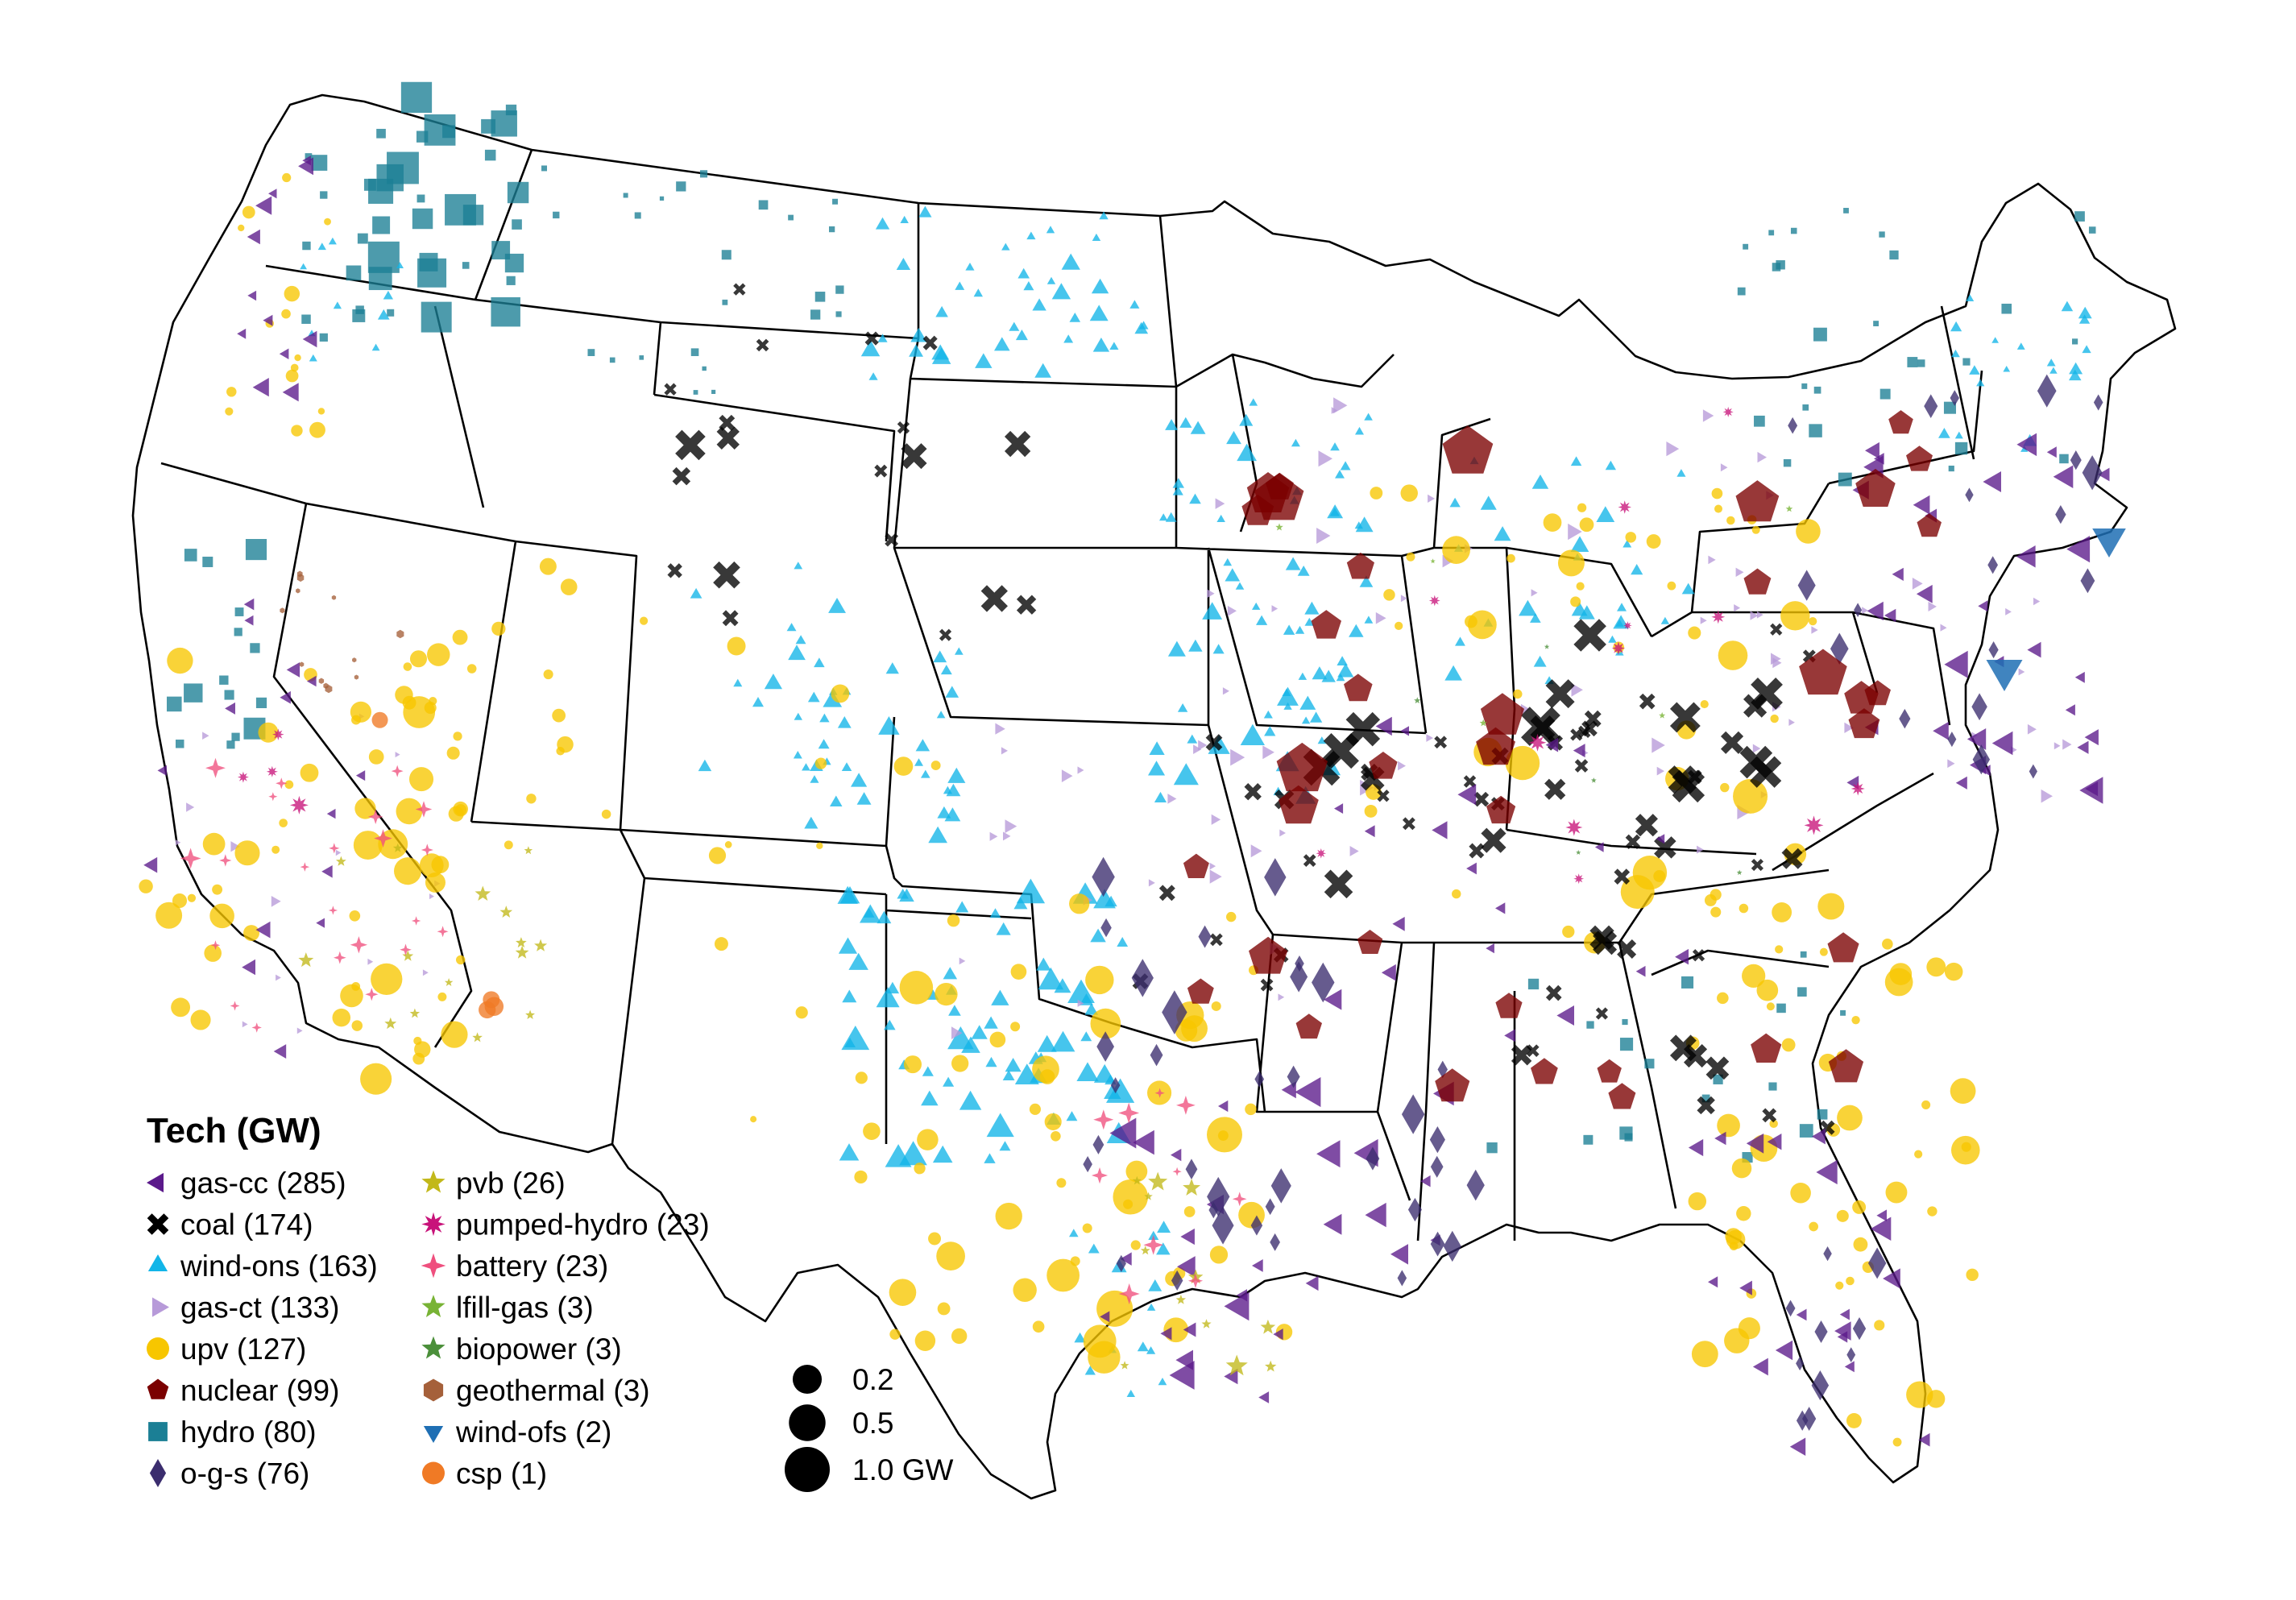 Image resolution: width=2296 pixels, height=1600 pixels. What do you see at coordinates (1434, 601) in the screenshot?
I see `pumped-hydro-marker` at bounding box center [1434, 601].